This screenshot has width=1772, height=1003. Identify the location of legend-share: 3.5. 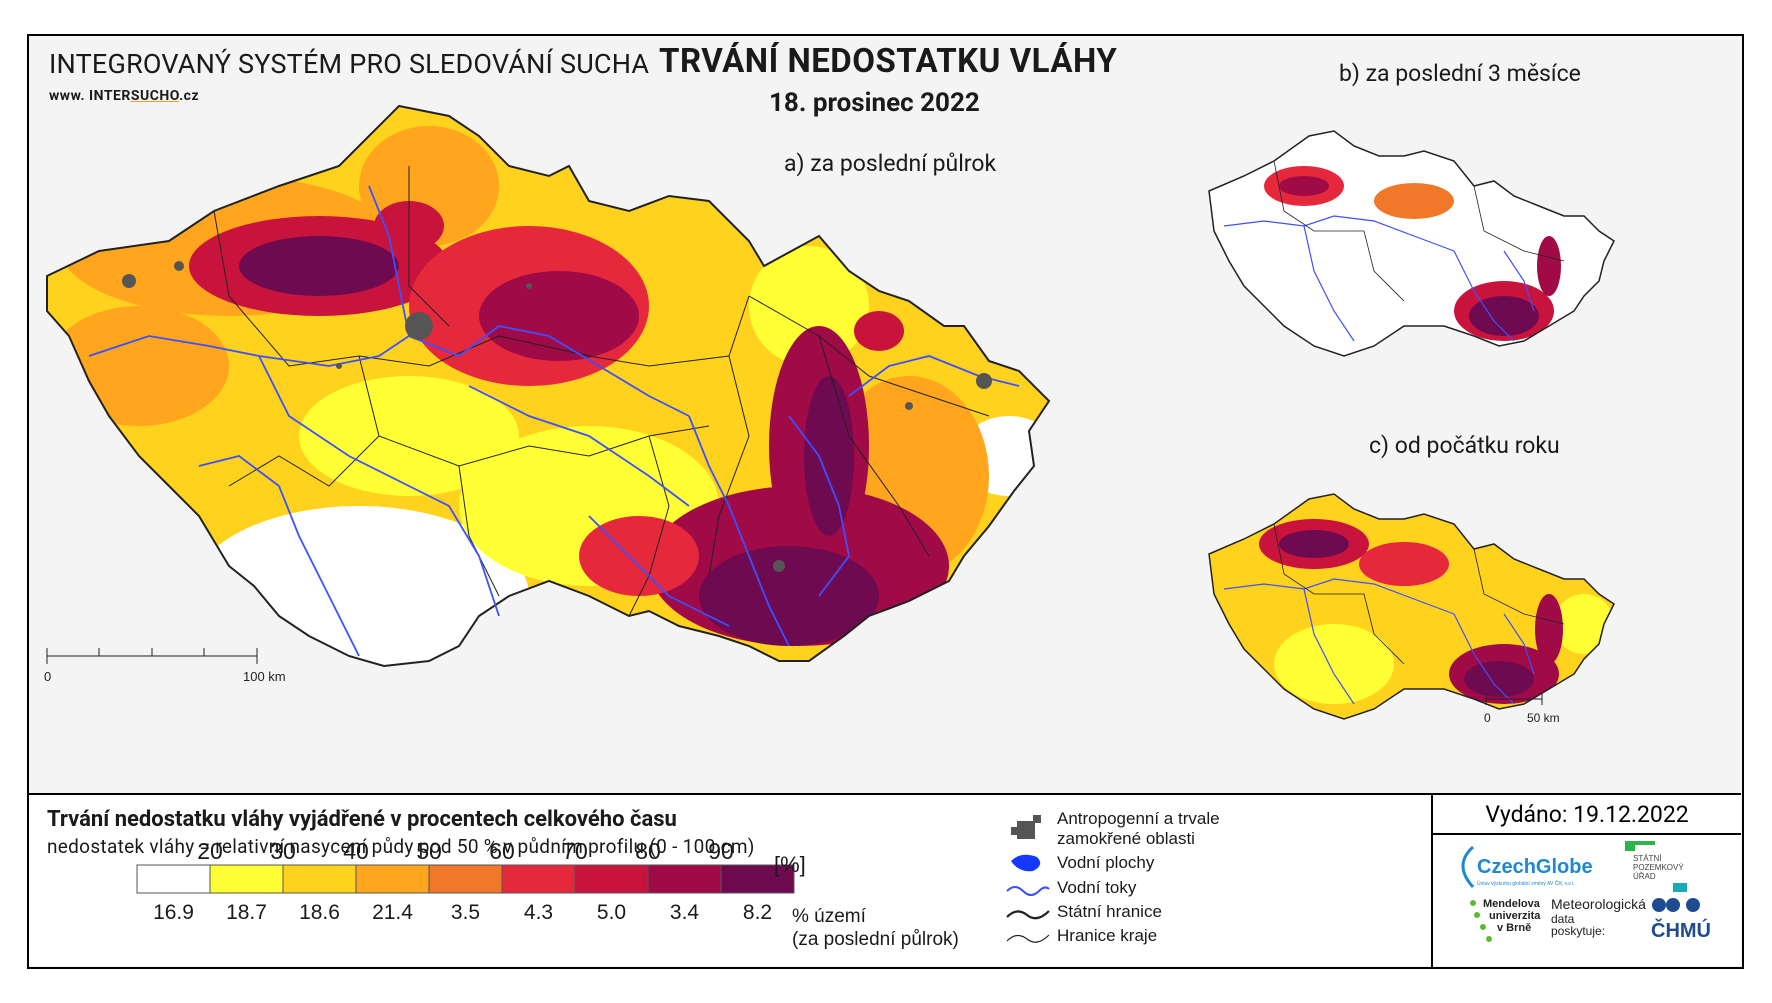
(465, 912).